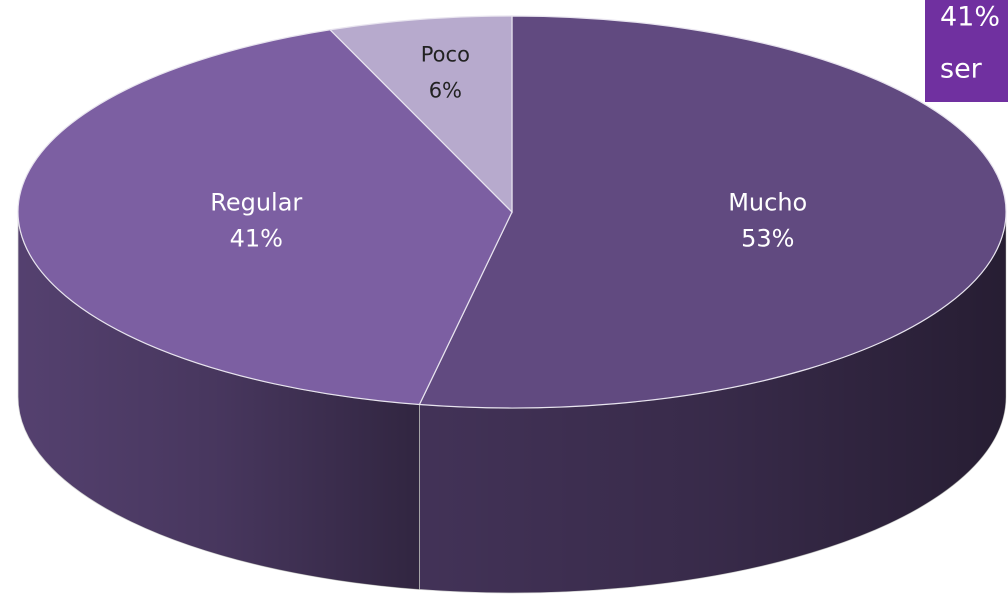  Describe the element at coordinates (970, 17) in the screenshot. I see `annotation: 41%` at that location.